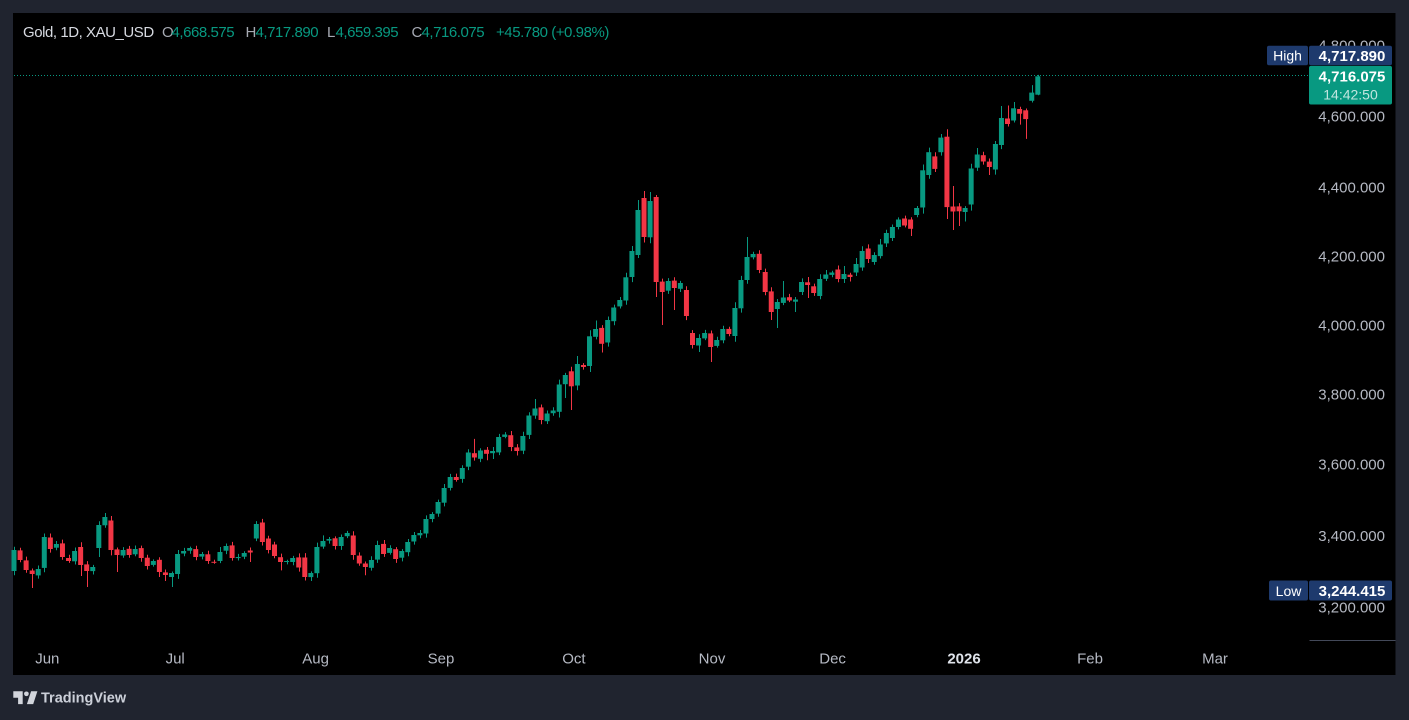  Describe the element at coordinates (1287, 56) in the screenshot. I see `svg-text: High` at that location.